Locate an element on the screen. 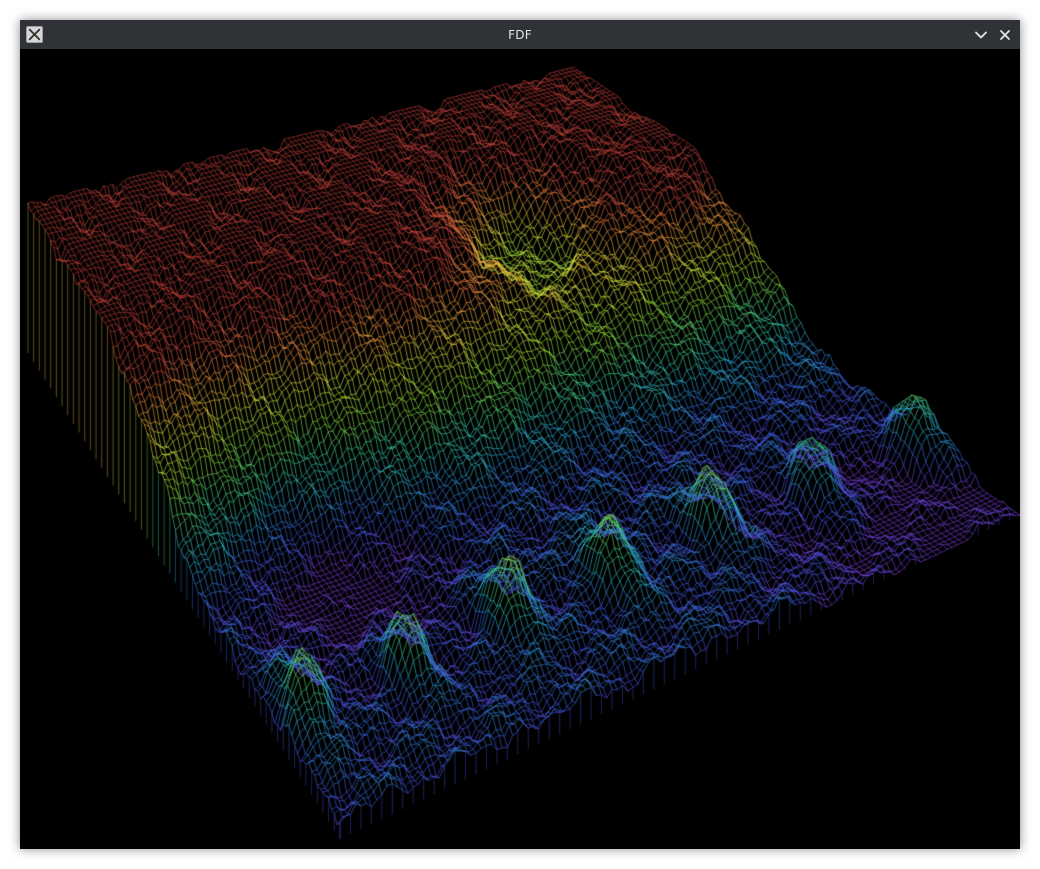 Image resolution: width=1040 pixels, height=869 pixels. x11-app-icon is located at coordinates (34, 34).